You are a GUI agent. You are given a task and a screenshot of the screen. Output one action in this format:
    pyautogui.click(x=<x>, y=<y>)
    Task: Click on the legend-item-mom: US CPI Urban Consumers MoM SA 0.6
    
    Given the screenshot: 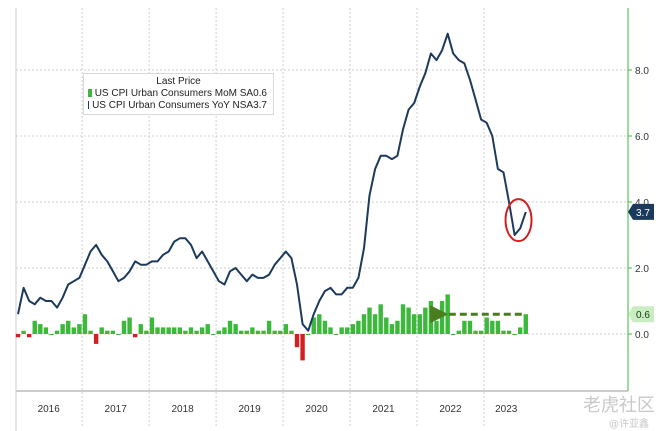 What is the action you would take?
    pyautogui.click(x=178, y=93)
    